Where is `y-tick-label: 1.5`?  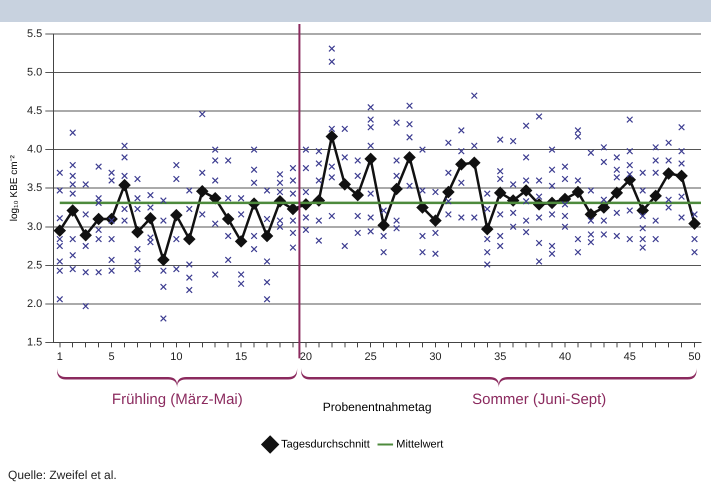 y-tick-label: 1.5 is located at coordinates (34, 342).